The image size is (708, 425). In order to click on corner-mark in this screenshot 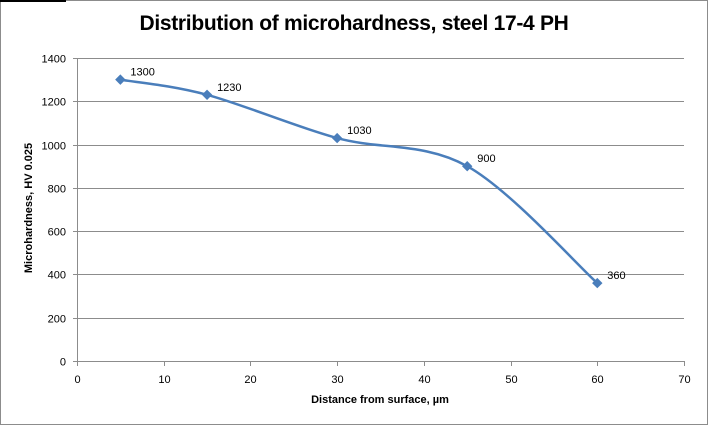, I will do `click(33, 1)`.